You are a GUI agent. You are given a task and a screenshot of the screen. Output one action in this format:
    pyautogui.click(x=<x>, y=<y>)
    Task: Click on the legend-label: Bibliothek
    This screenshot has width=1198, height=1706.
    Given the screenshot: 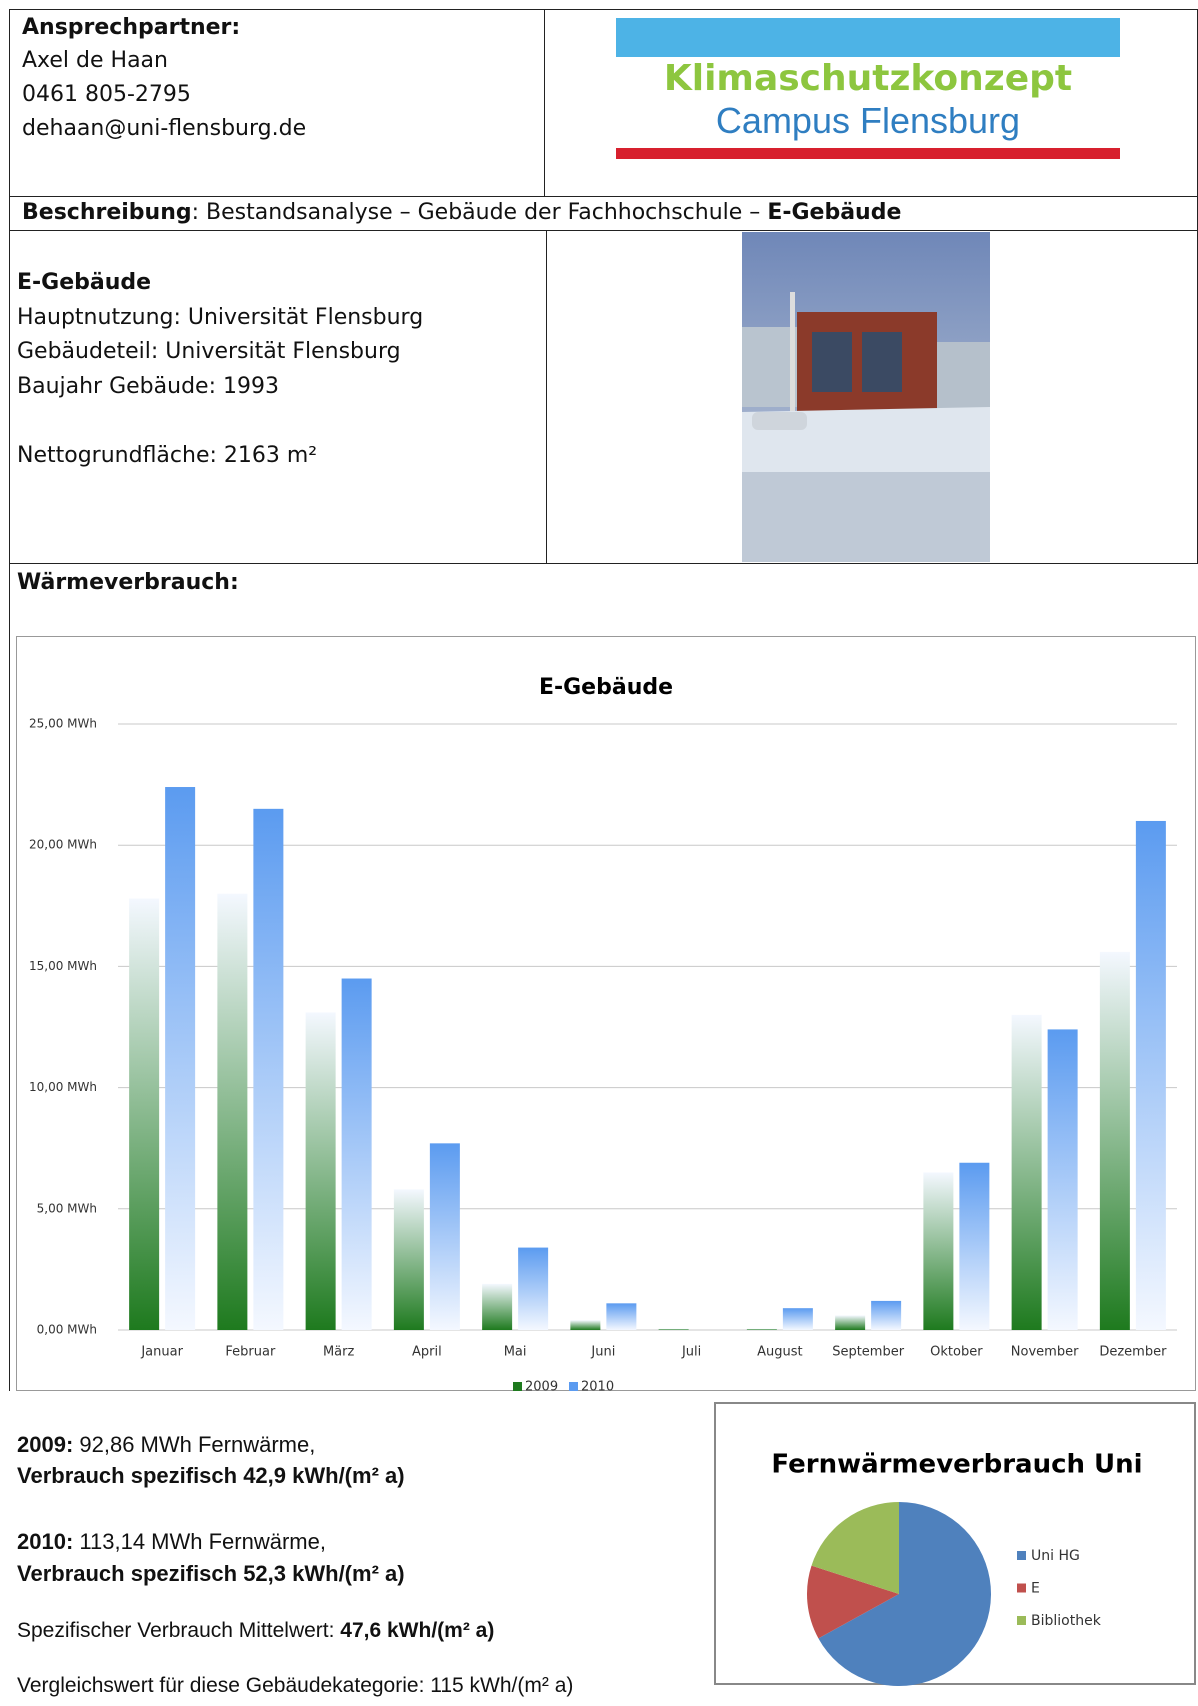 What is the action you would take?
    pyautogui.click(x=1066, y=1621)
    